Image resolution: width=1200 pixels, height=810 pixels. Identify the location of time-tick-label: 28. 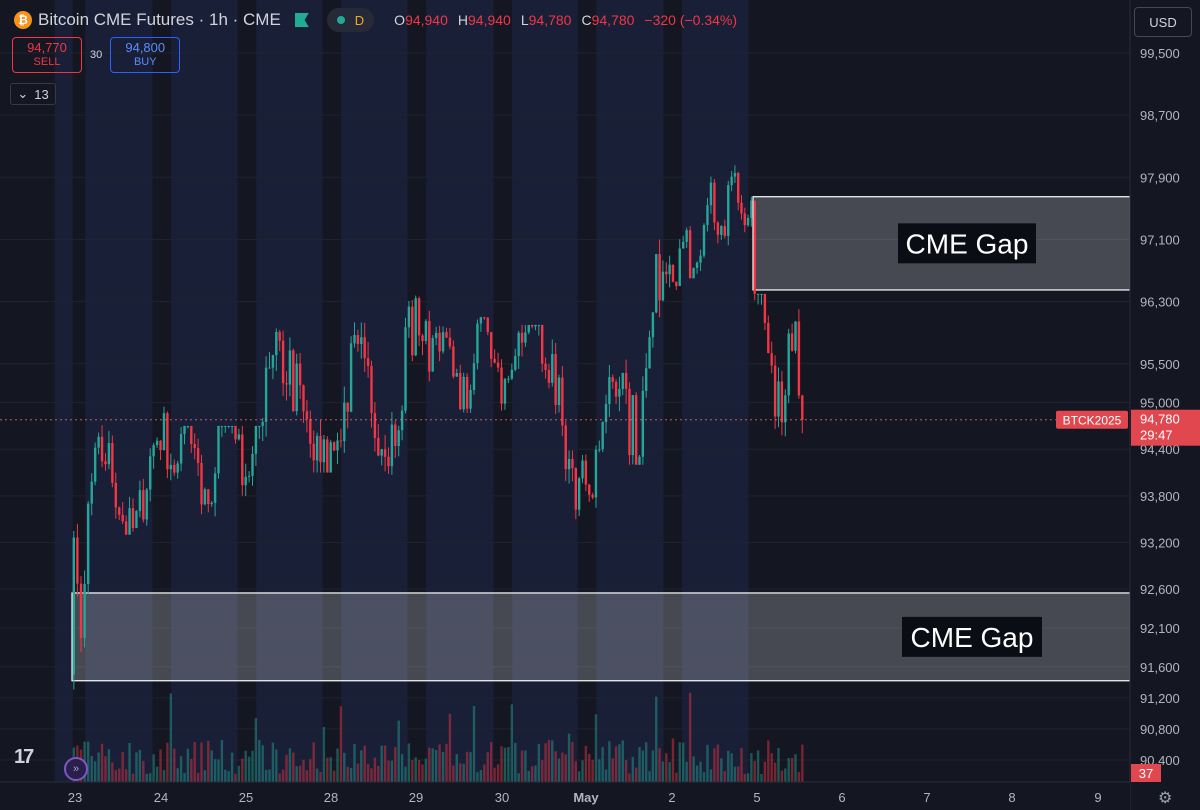
(331, 797).